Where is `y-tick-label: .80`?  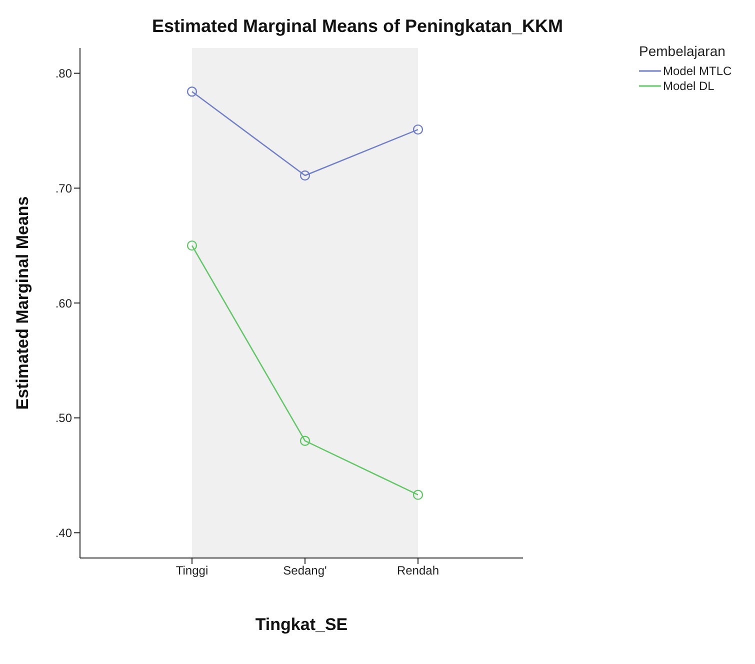 y-tick-label: .80 is located at coordinates (63, 73).